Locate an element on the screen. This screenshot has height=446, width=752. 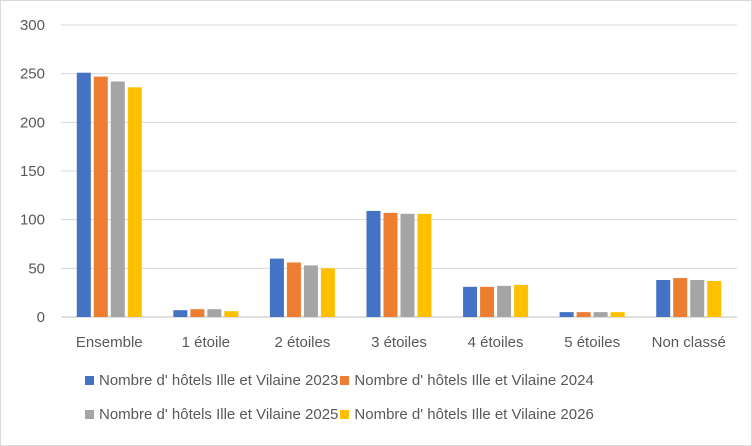
legend-label-2025: Nombre d' hôtels Ille et Vilaine 2025 is located at coordinates (219, 414).